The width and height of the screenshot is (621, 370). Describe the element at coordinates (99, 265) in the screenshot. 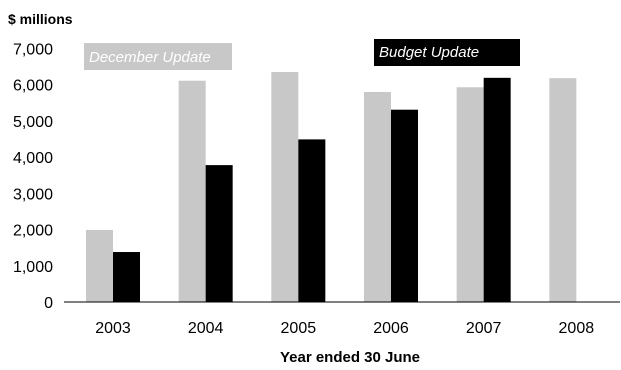

I see `bar-december-update-2003` at that location.